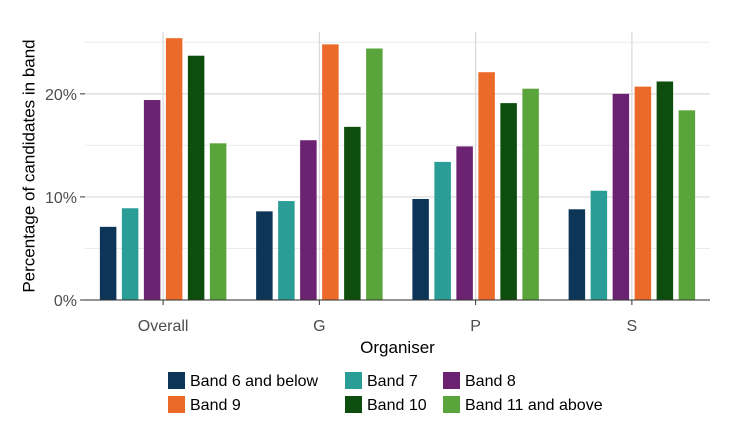 This screenshot has height=446, width=738. Describe the element at coordinates (392, 381) in the screenshot. I see `legend-label: Band 7` at that location.